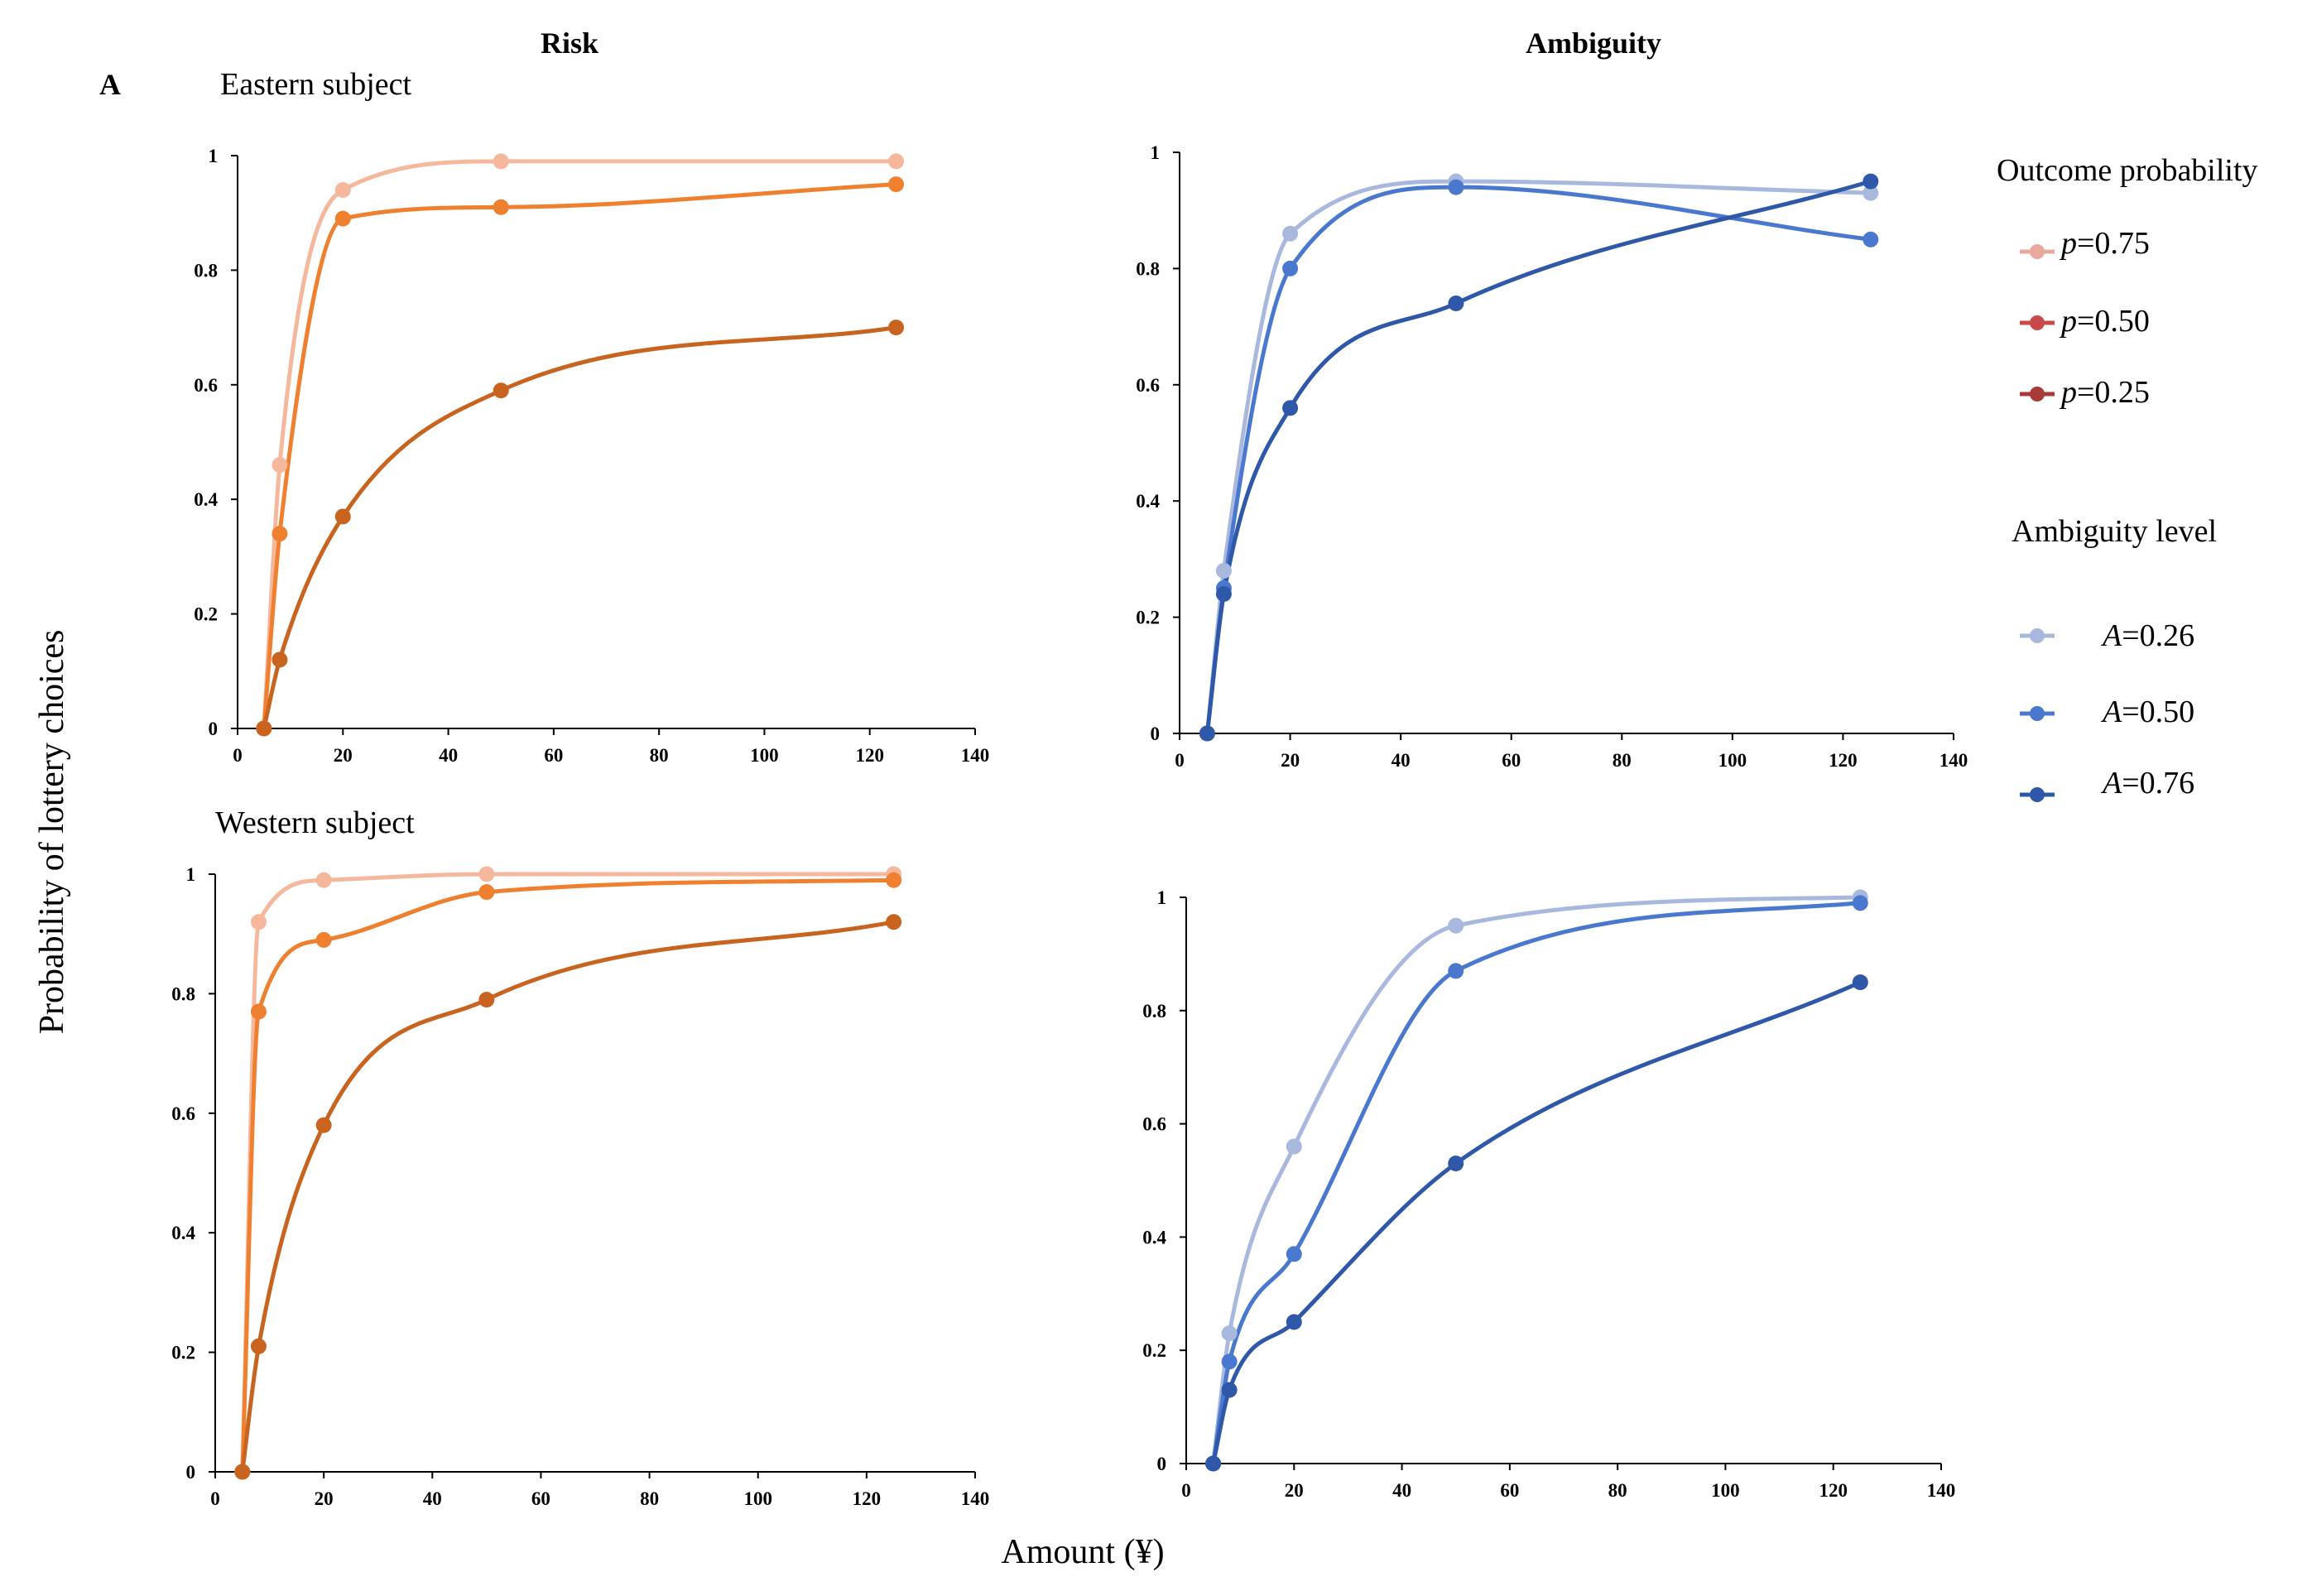 The height and width of the screenshot is (1596, 2312). I want to click on legend-risk-entry: p=0.75, so click(2085, 243).